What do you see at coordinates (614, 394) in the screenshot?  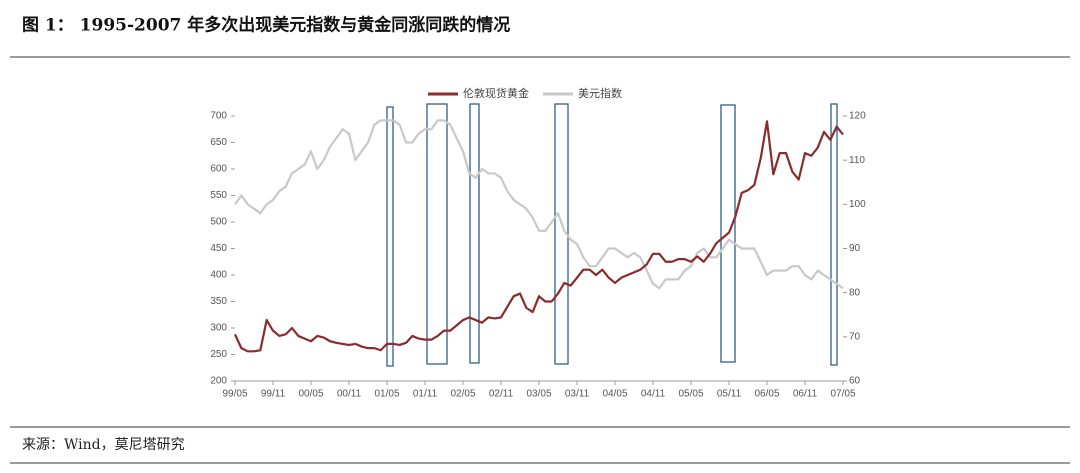 I see `x-tick-label: 04/05` at bounding box center [614, 394].